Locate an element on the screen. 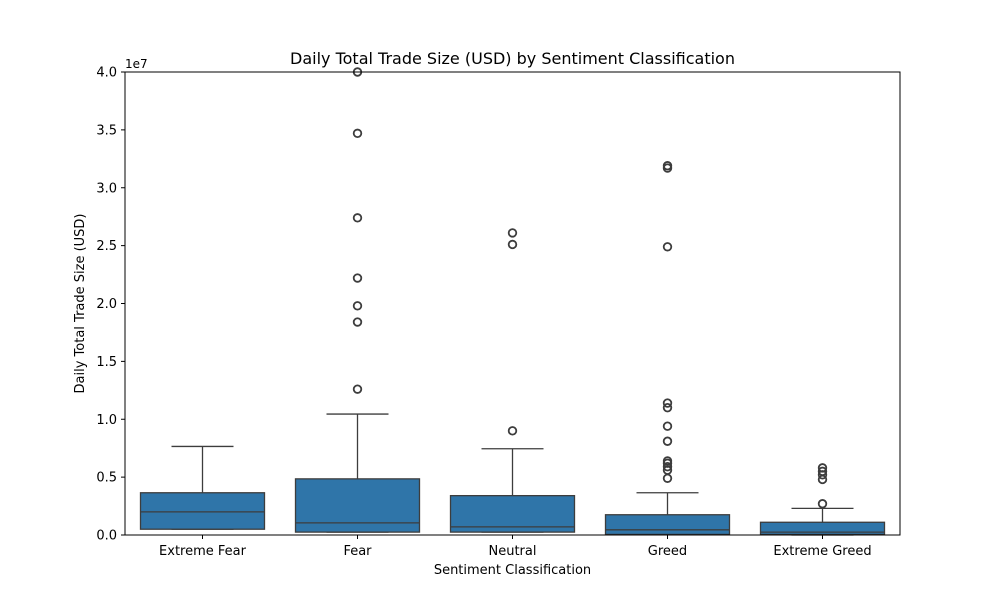 This screenshot has width=1000, height=600. y-tick-label: 0.5 is located at coordinates (106, 478).